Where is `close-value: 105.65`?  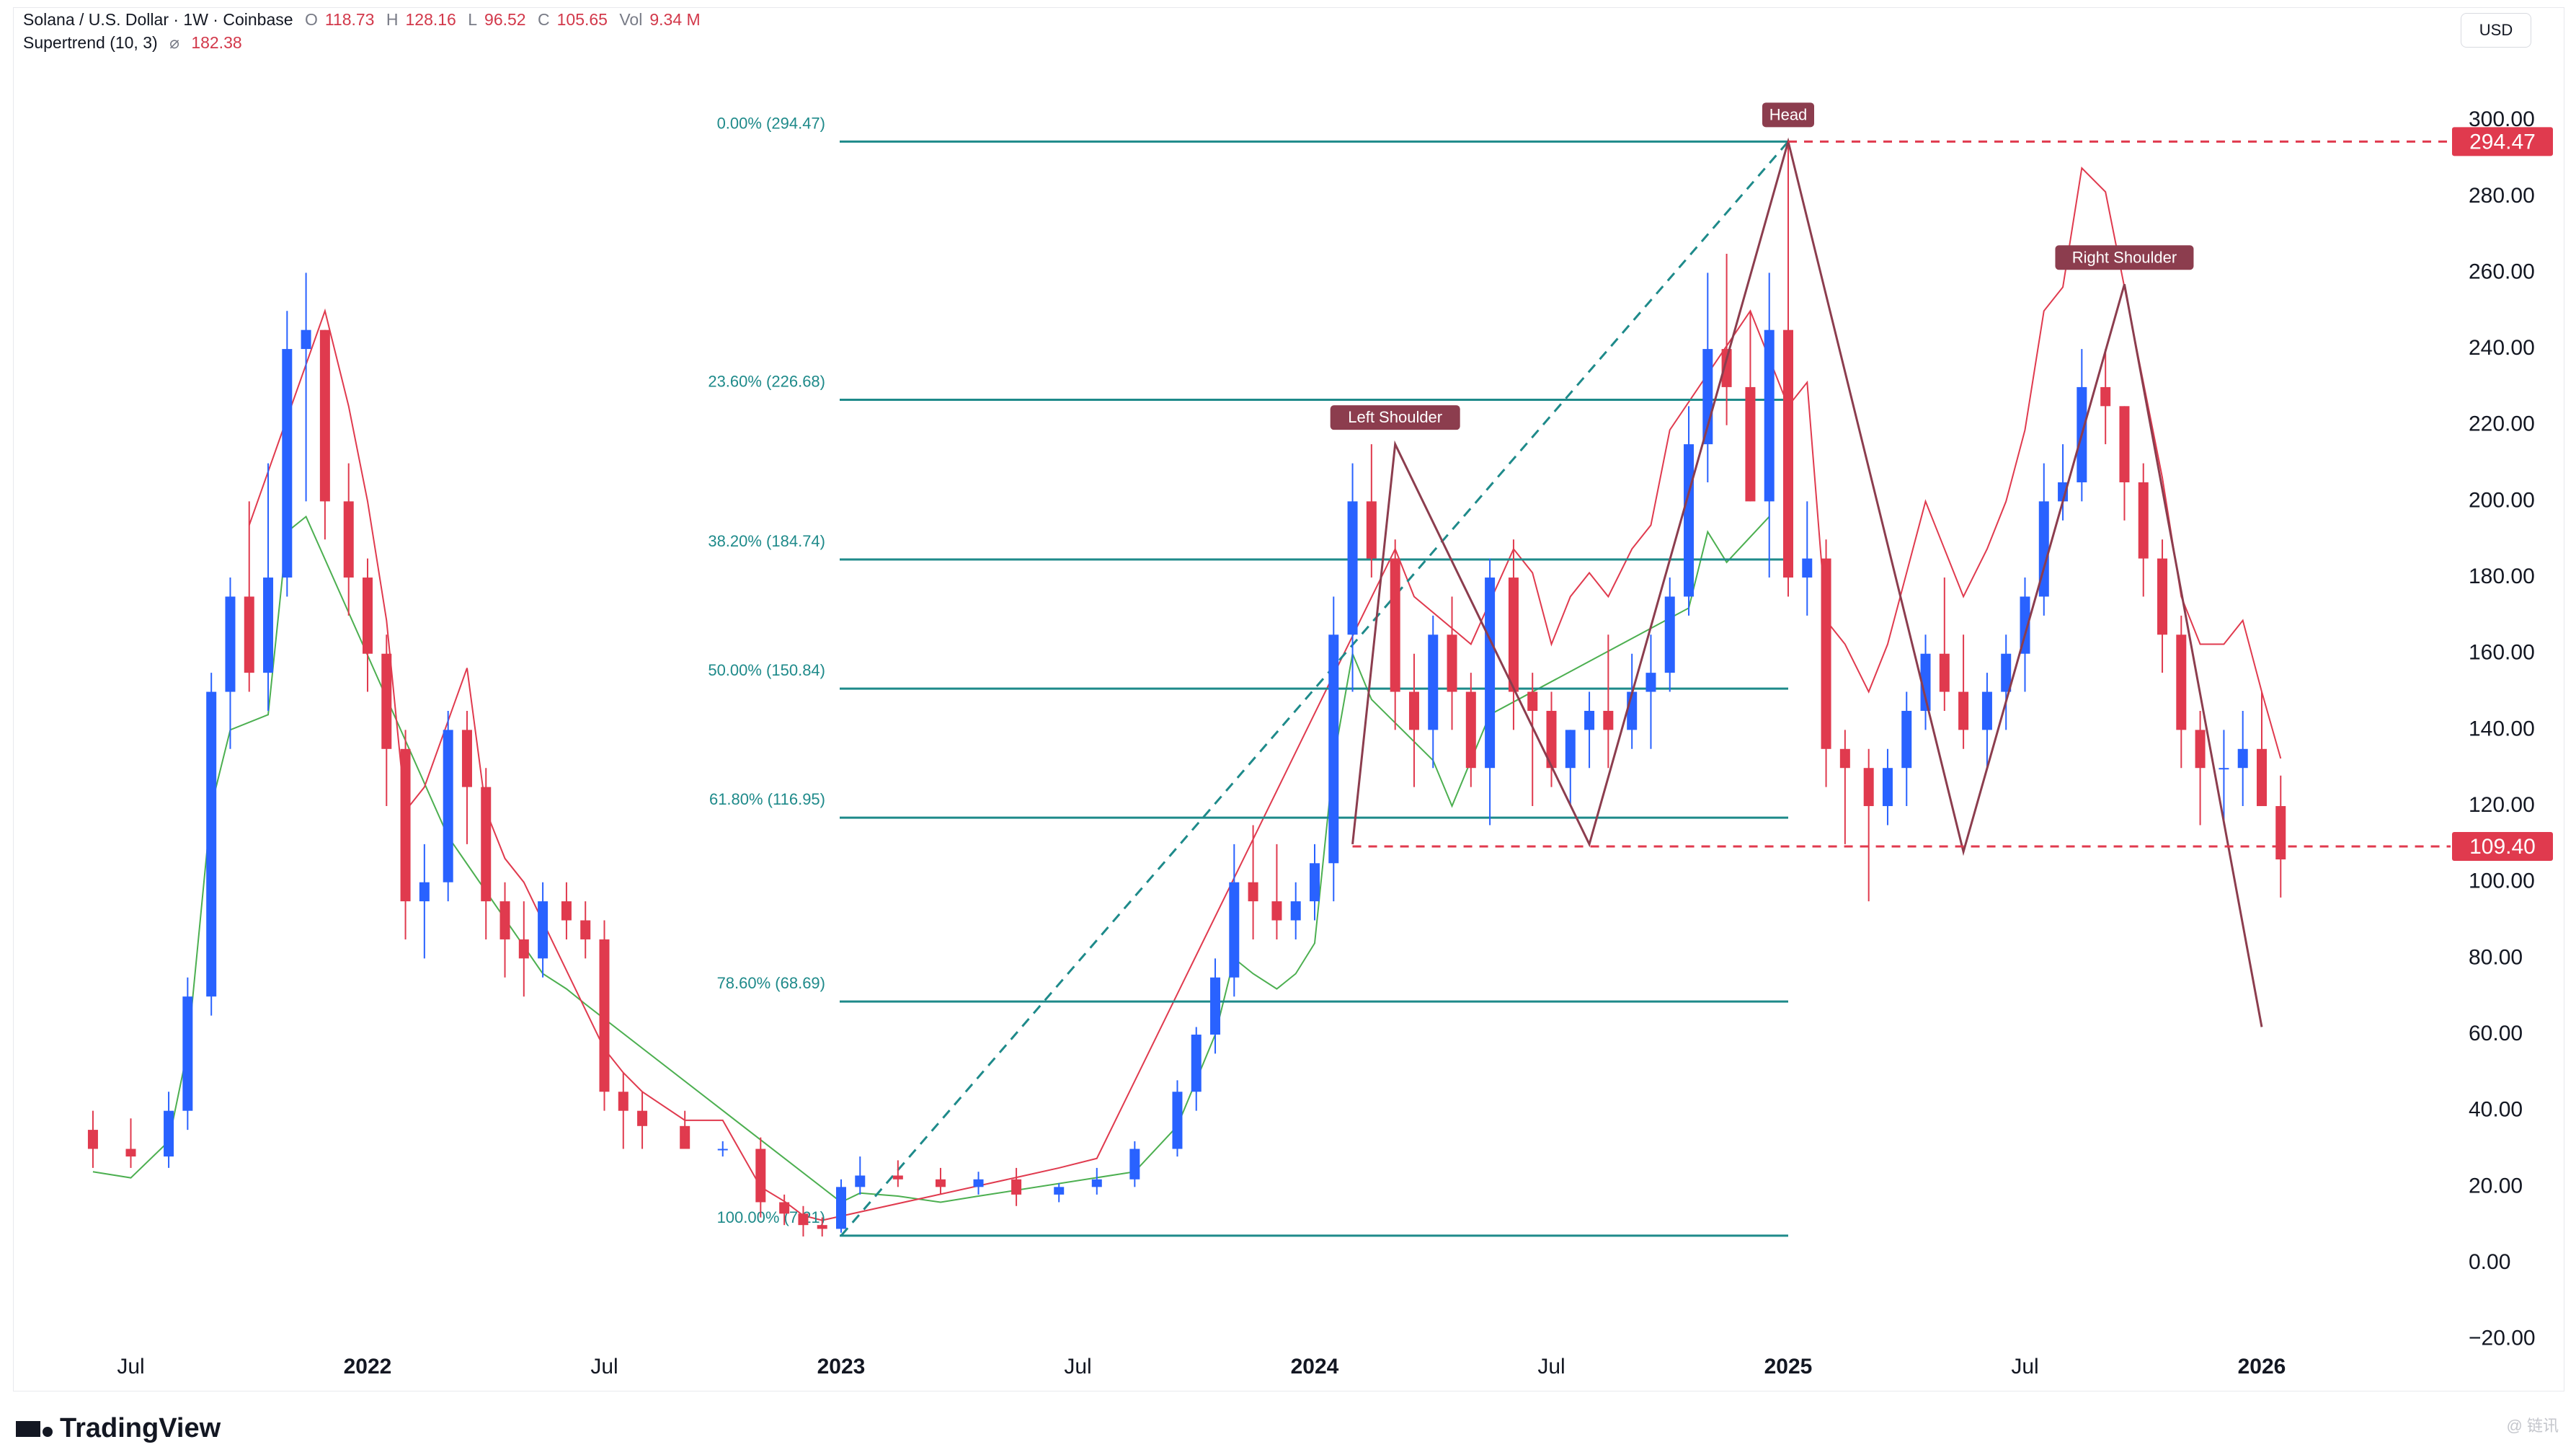
close-value: 105.65 is located at coordinates (582, 19).